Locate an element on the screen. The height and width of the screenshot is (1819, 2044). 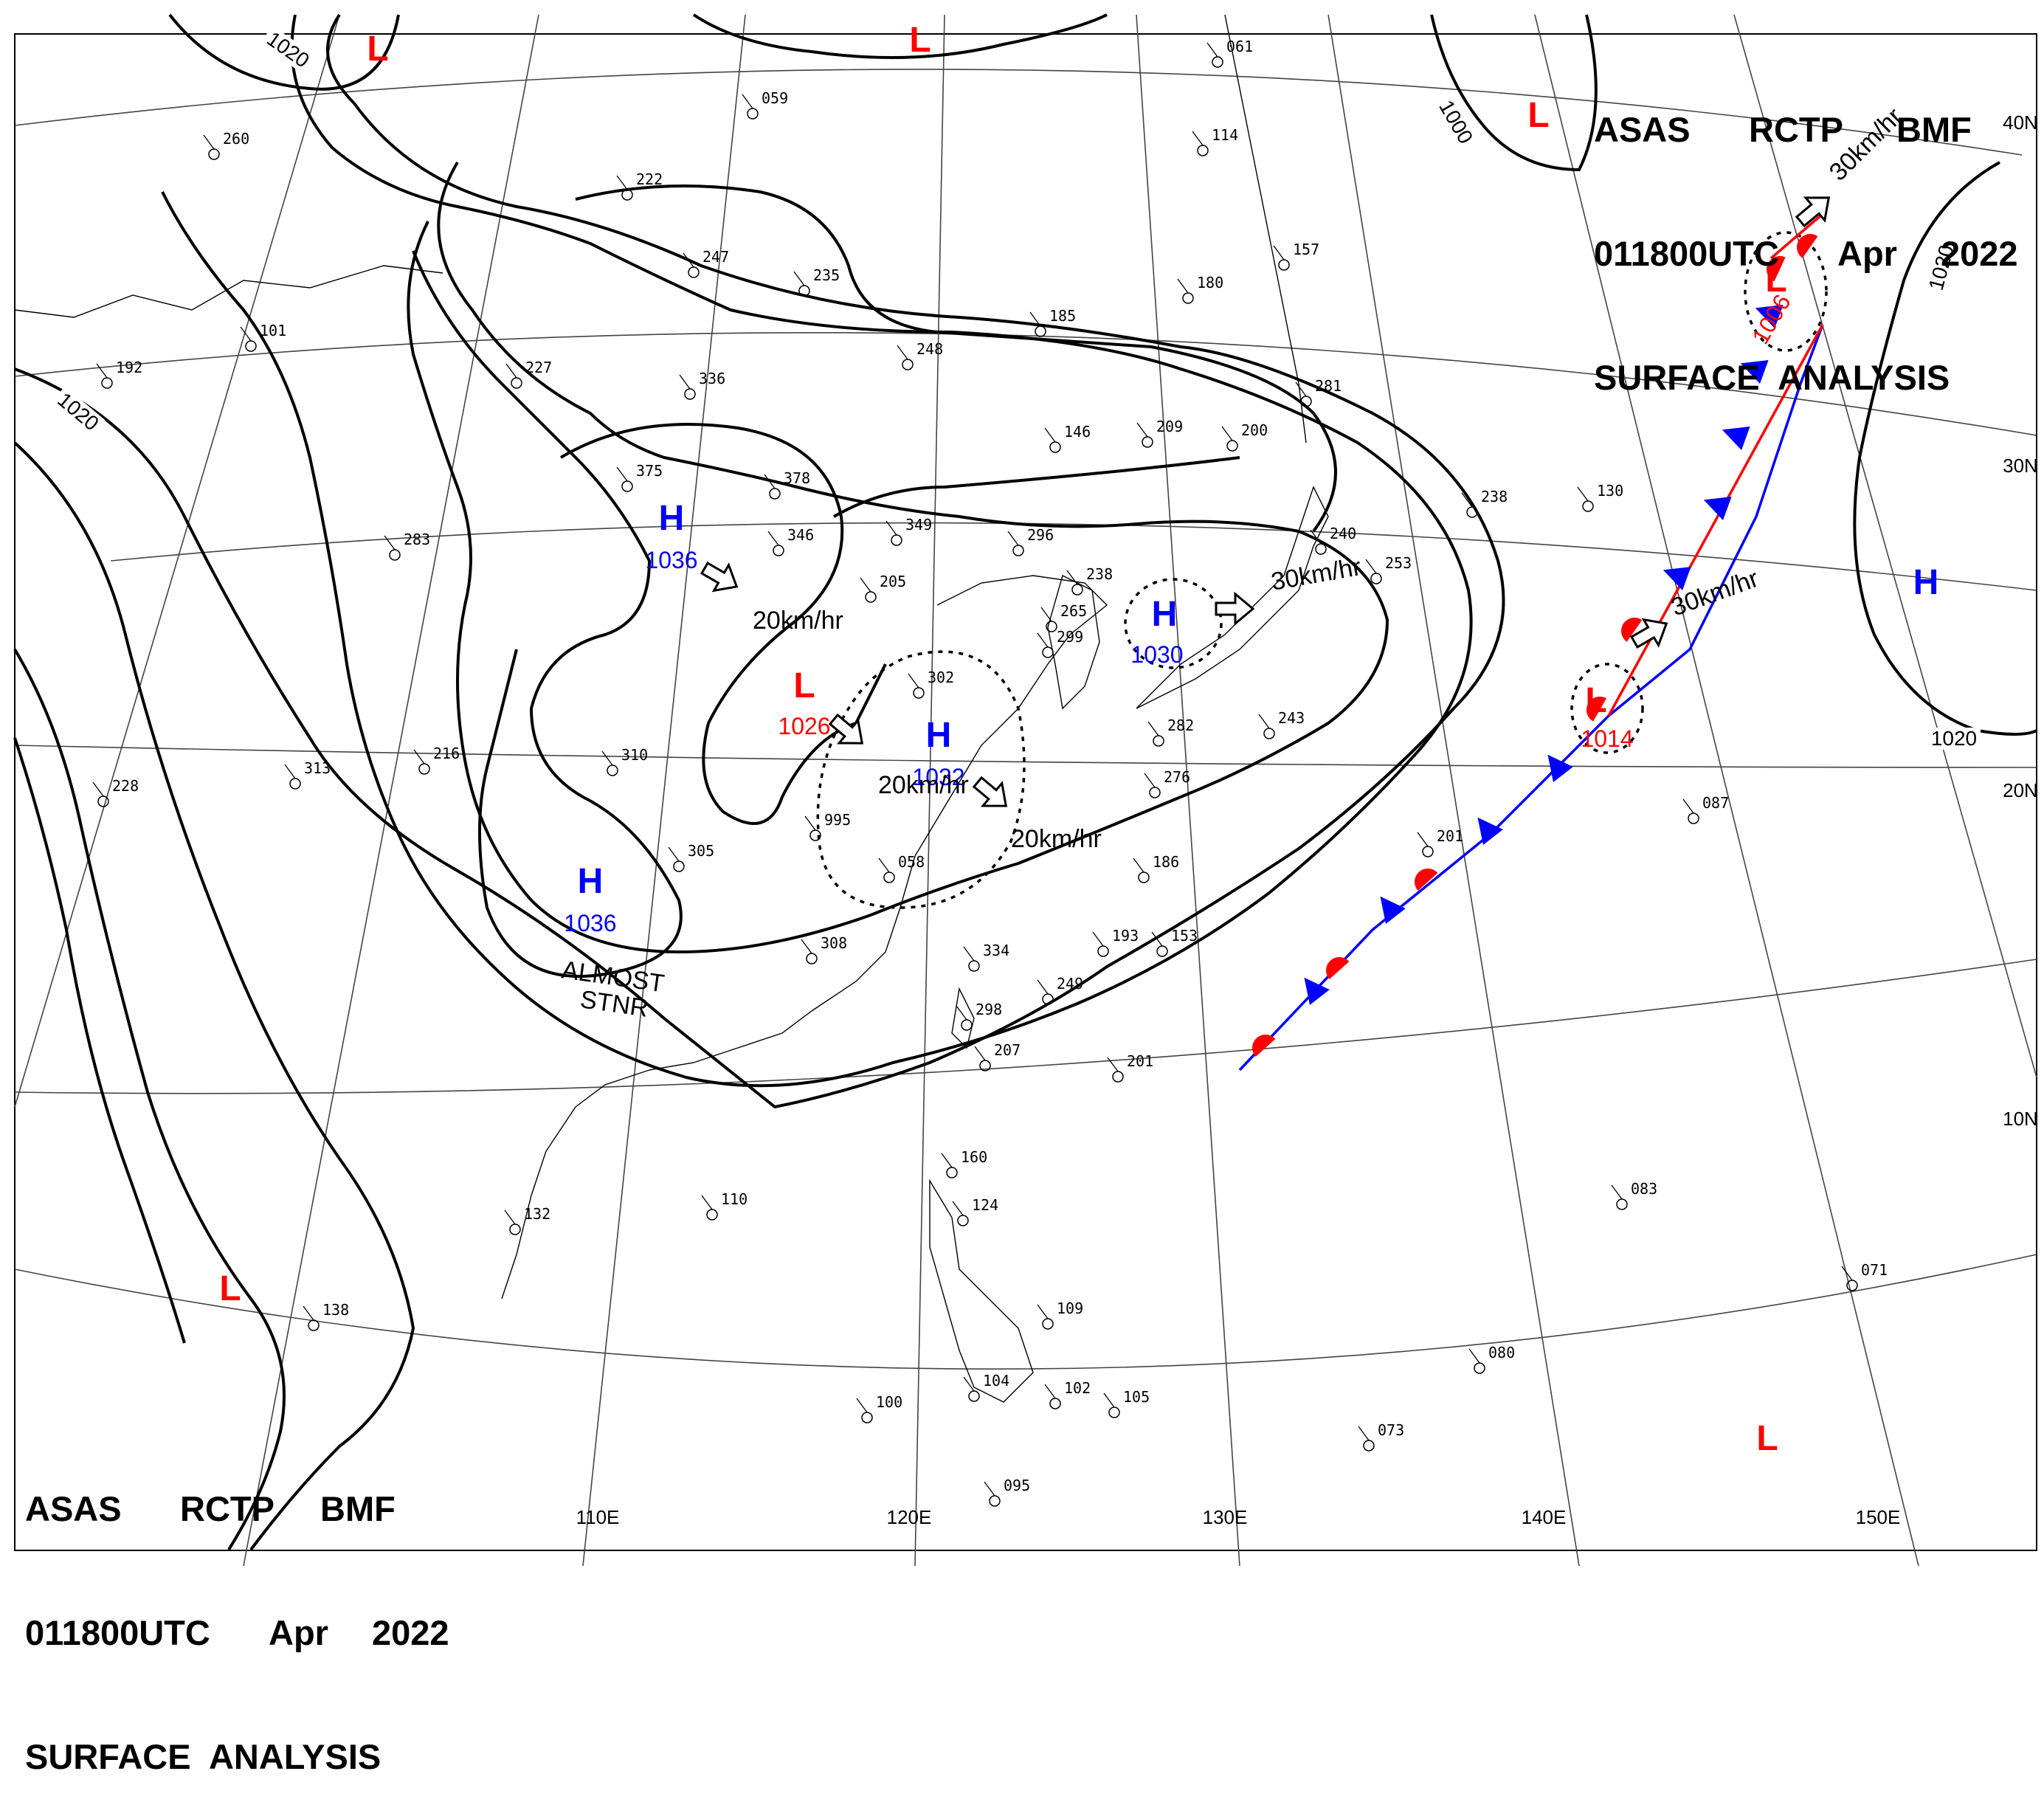
station-pressure-value: 192 is located at coordinates (129, 367).